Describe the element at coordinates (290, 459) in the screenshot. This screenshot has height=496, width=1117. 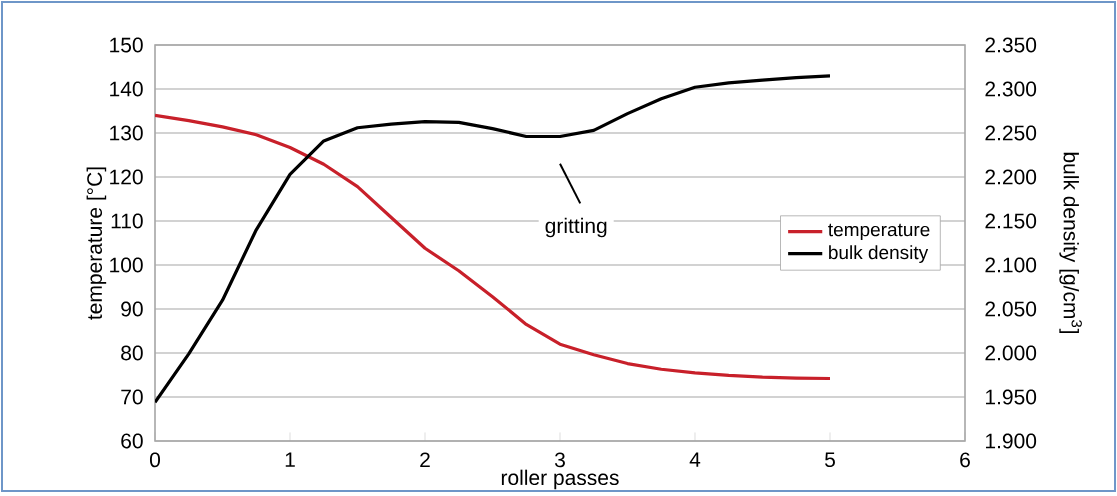
I see `x-tick-label: 1` at that location.